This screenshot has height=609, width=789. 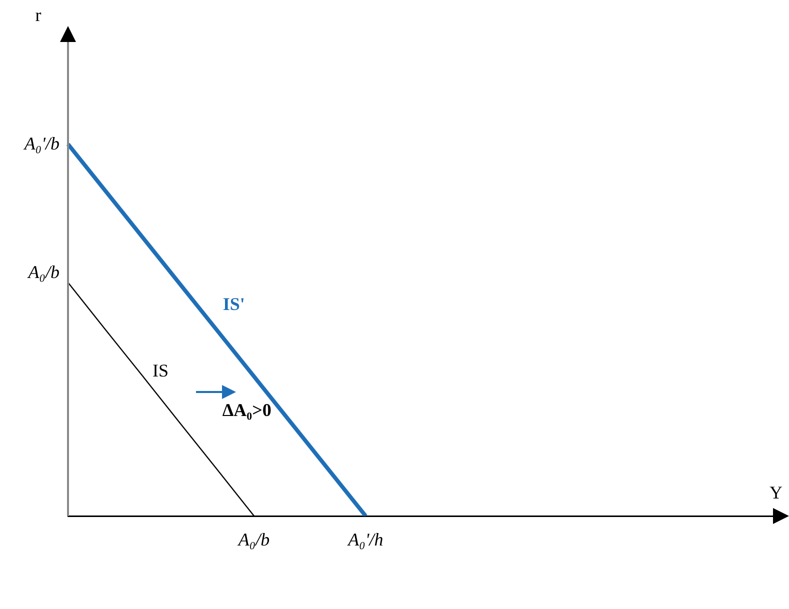 What do you see at coordinates (38, 14) in the screenshot?
I see `text: r` at bounding box center [38, 14].